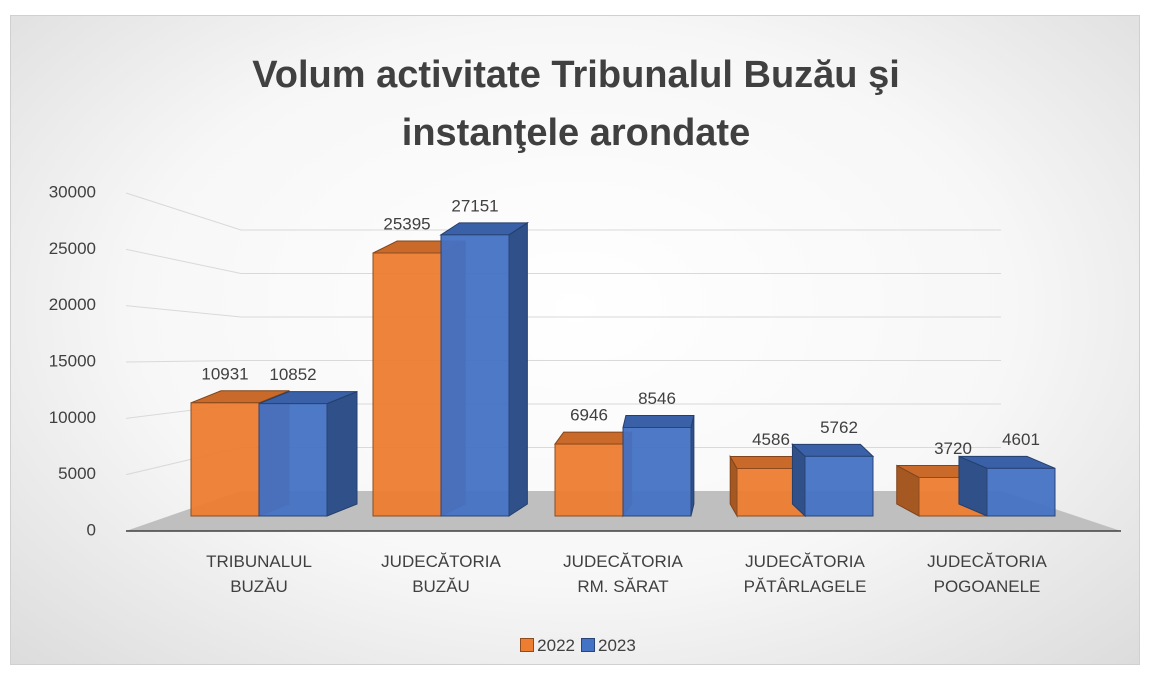 The image size is (1152, 677). What do you see at coordinates (623, 574) in the screenshot?
I see `x-tick-label: JUDECĂTORIA RM. SĂRAT` at bounding box center [623, 574].